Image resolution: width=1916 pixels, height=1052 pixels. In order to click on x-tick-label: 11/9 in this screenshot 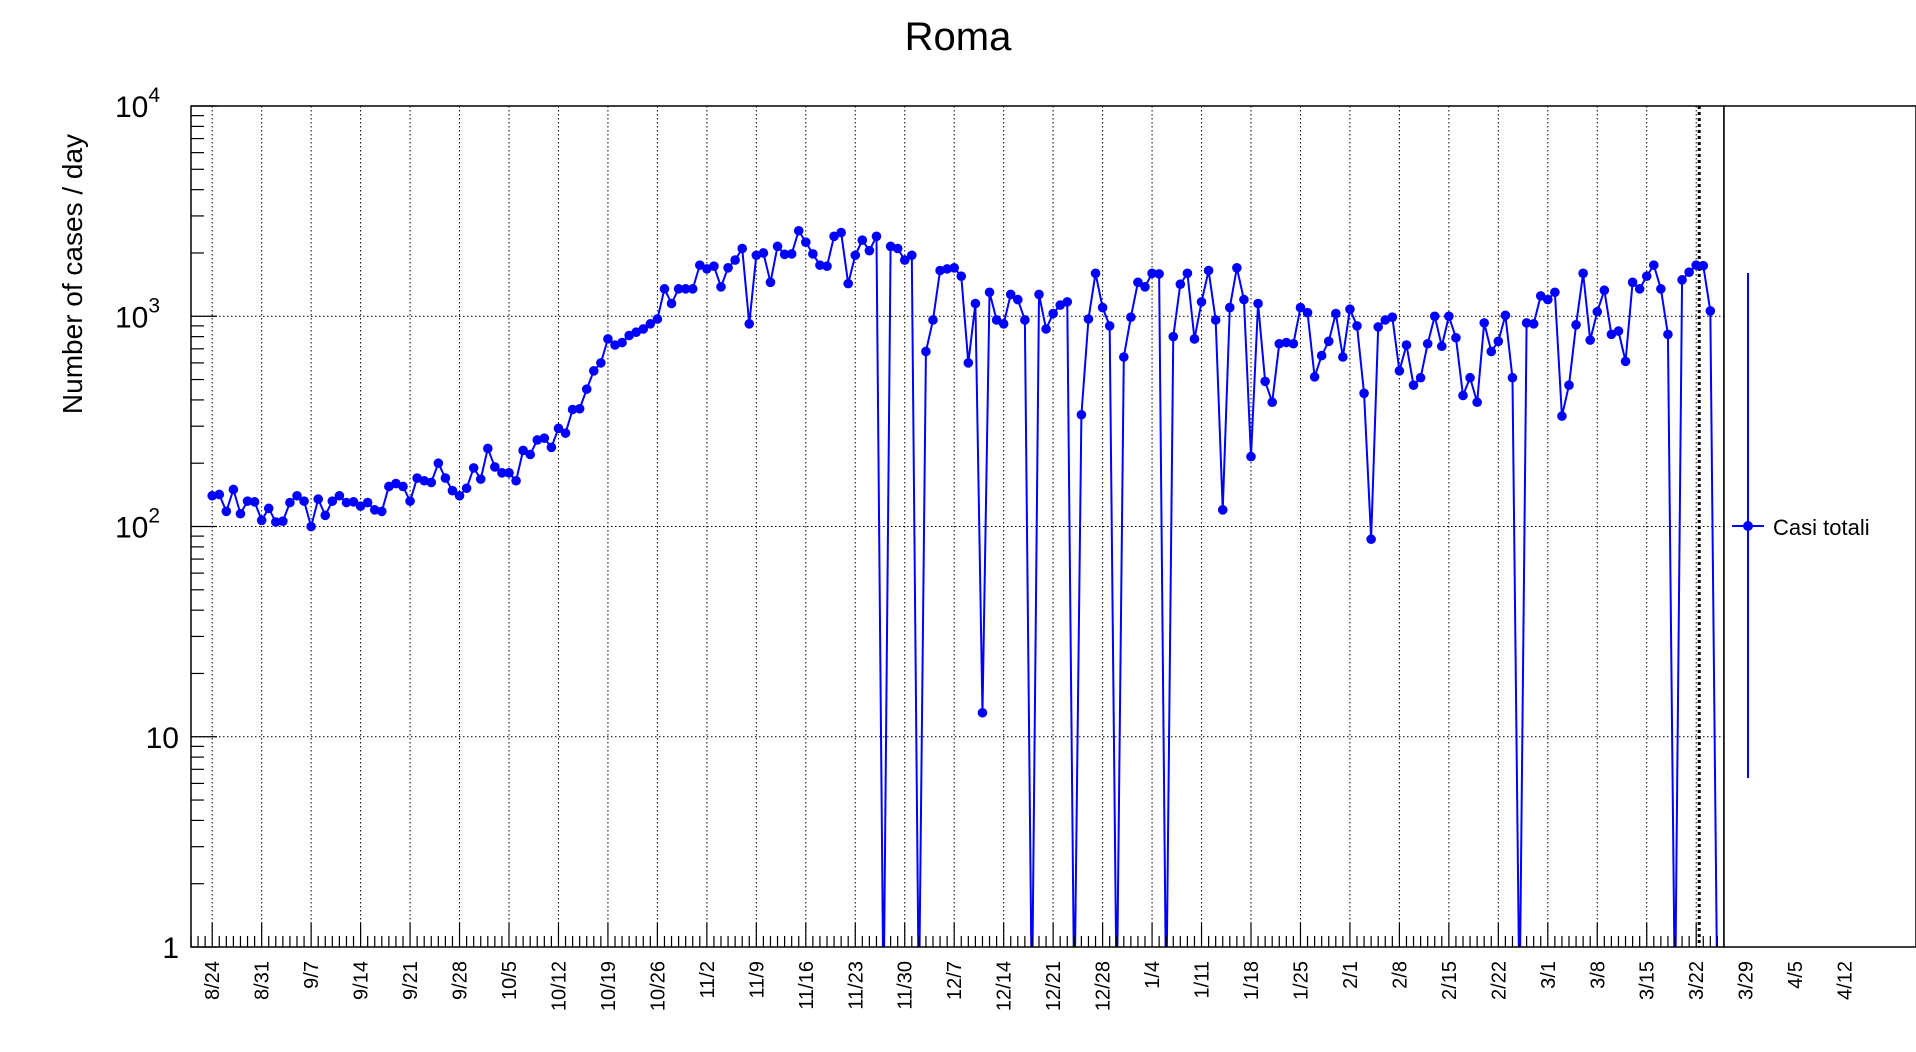, I will do `click(757, 979)`.